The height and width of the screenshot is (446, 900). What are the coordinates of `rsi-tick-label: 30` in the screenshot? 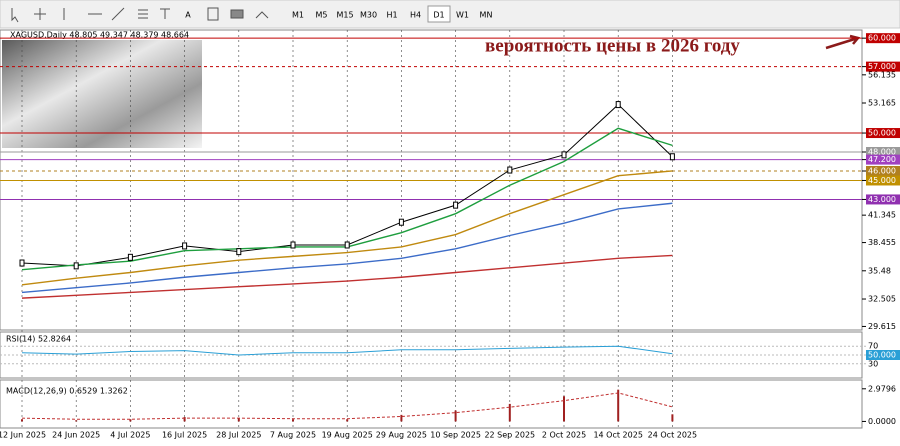 It's located at (873, 363).